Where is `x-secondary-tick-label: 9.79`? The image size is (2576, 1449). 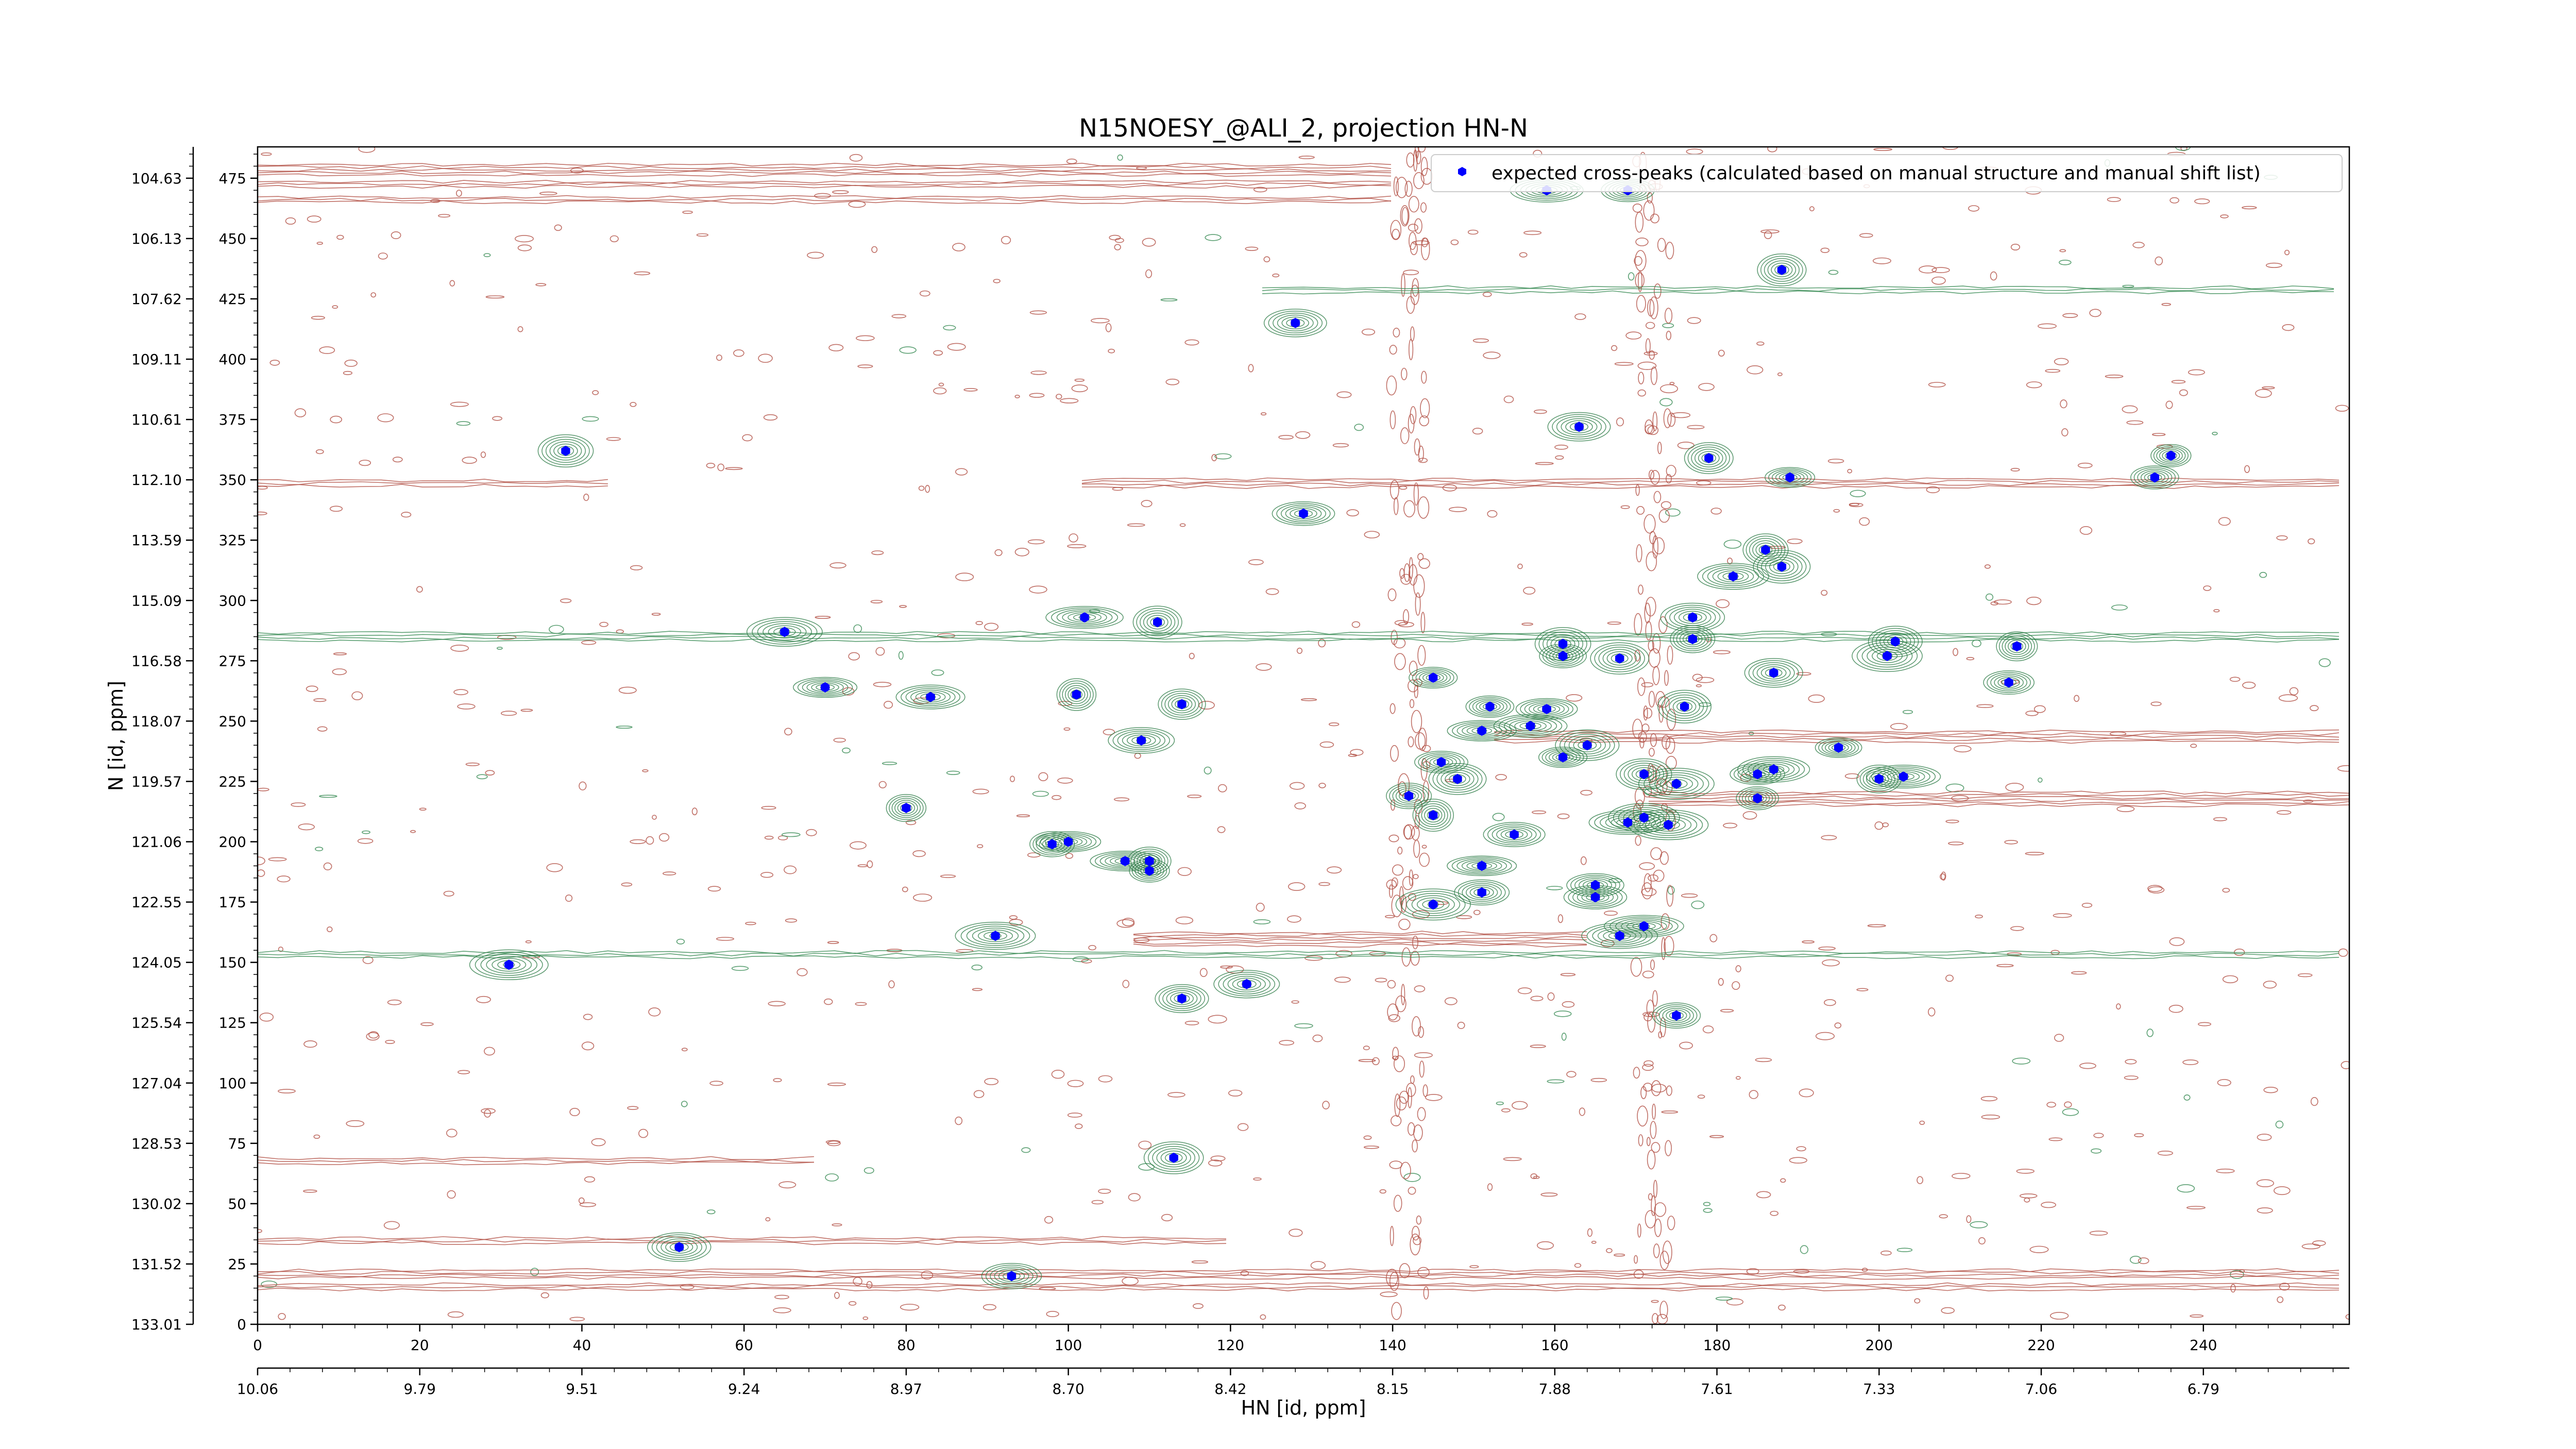
x-secondary-tick-label: 9.79 is located at coordinates (420, 1388).